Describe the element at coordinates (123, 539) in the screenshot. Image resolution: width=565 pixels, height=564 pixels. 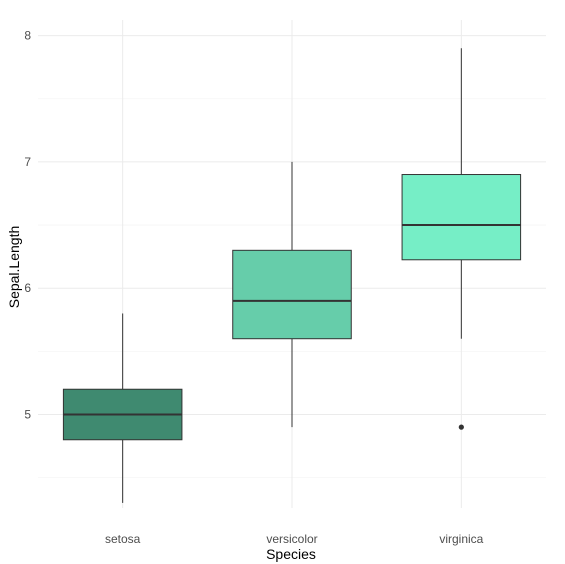
I see `x-tick-label: setosa` at that location.